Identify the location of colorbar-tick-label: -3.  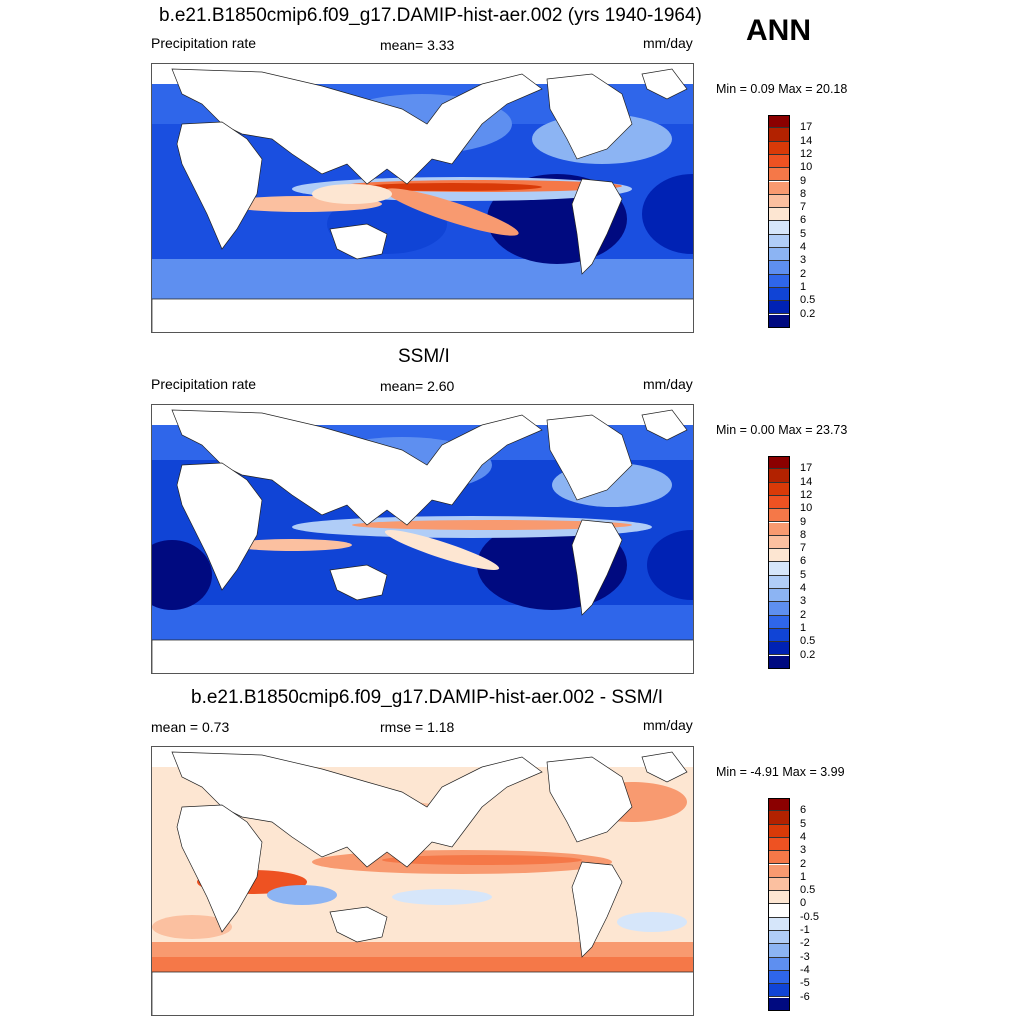
(805, 956).